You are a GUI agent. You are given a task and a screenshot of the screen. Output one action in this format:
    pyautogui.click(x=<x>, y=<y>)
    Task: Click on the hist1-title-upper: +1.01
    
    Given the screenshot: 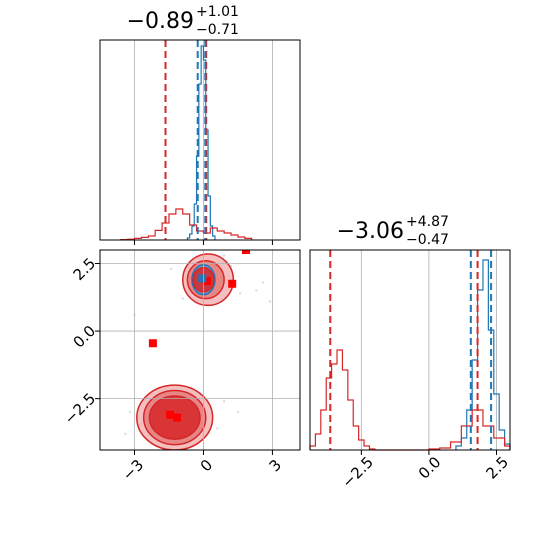 What is the action you would take?
    pyautogui.click(x=217, y=12)
    